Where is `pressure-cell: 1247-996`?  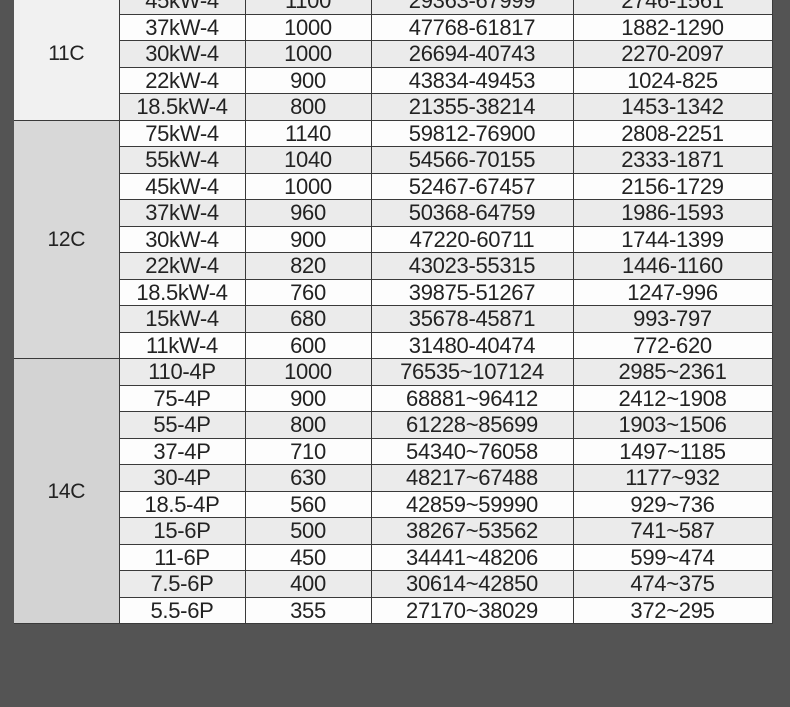 pressure-cell: 1247-996 is located at coordinates (672, 292).